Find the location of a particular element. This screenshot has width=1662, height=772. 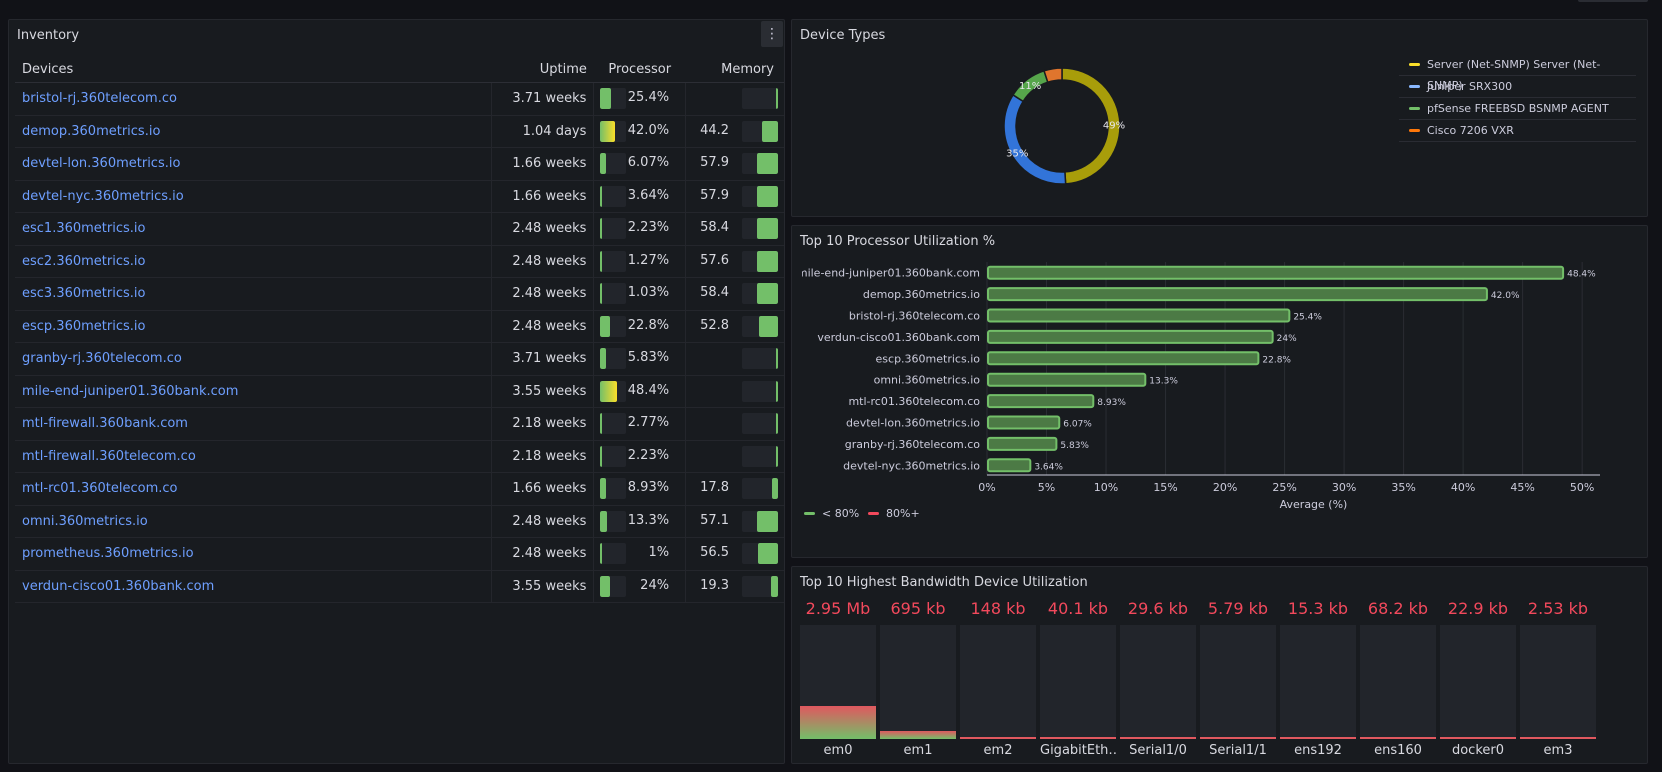

top-bar-handle is located at coordinates (1613, 1).